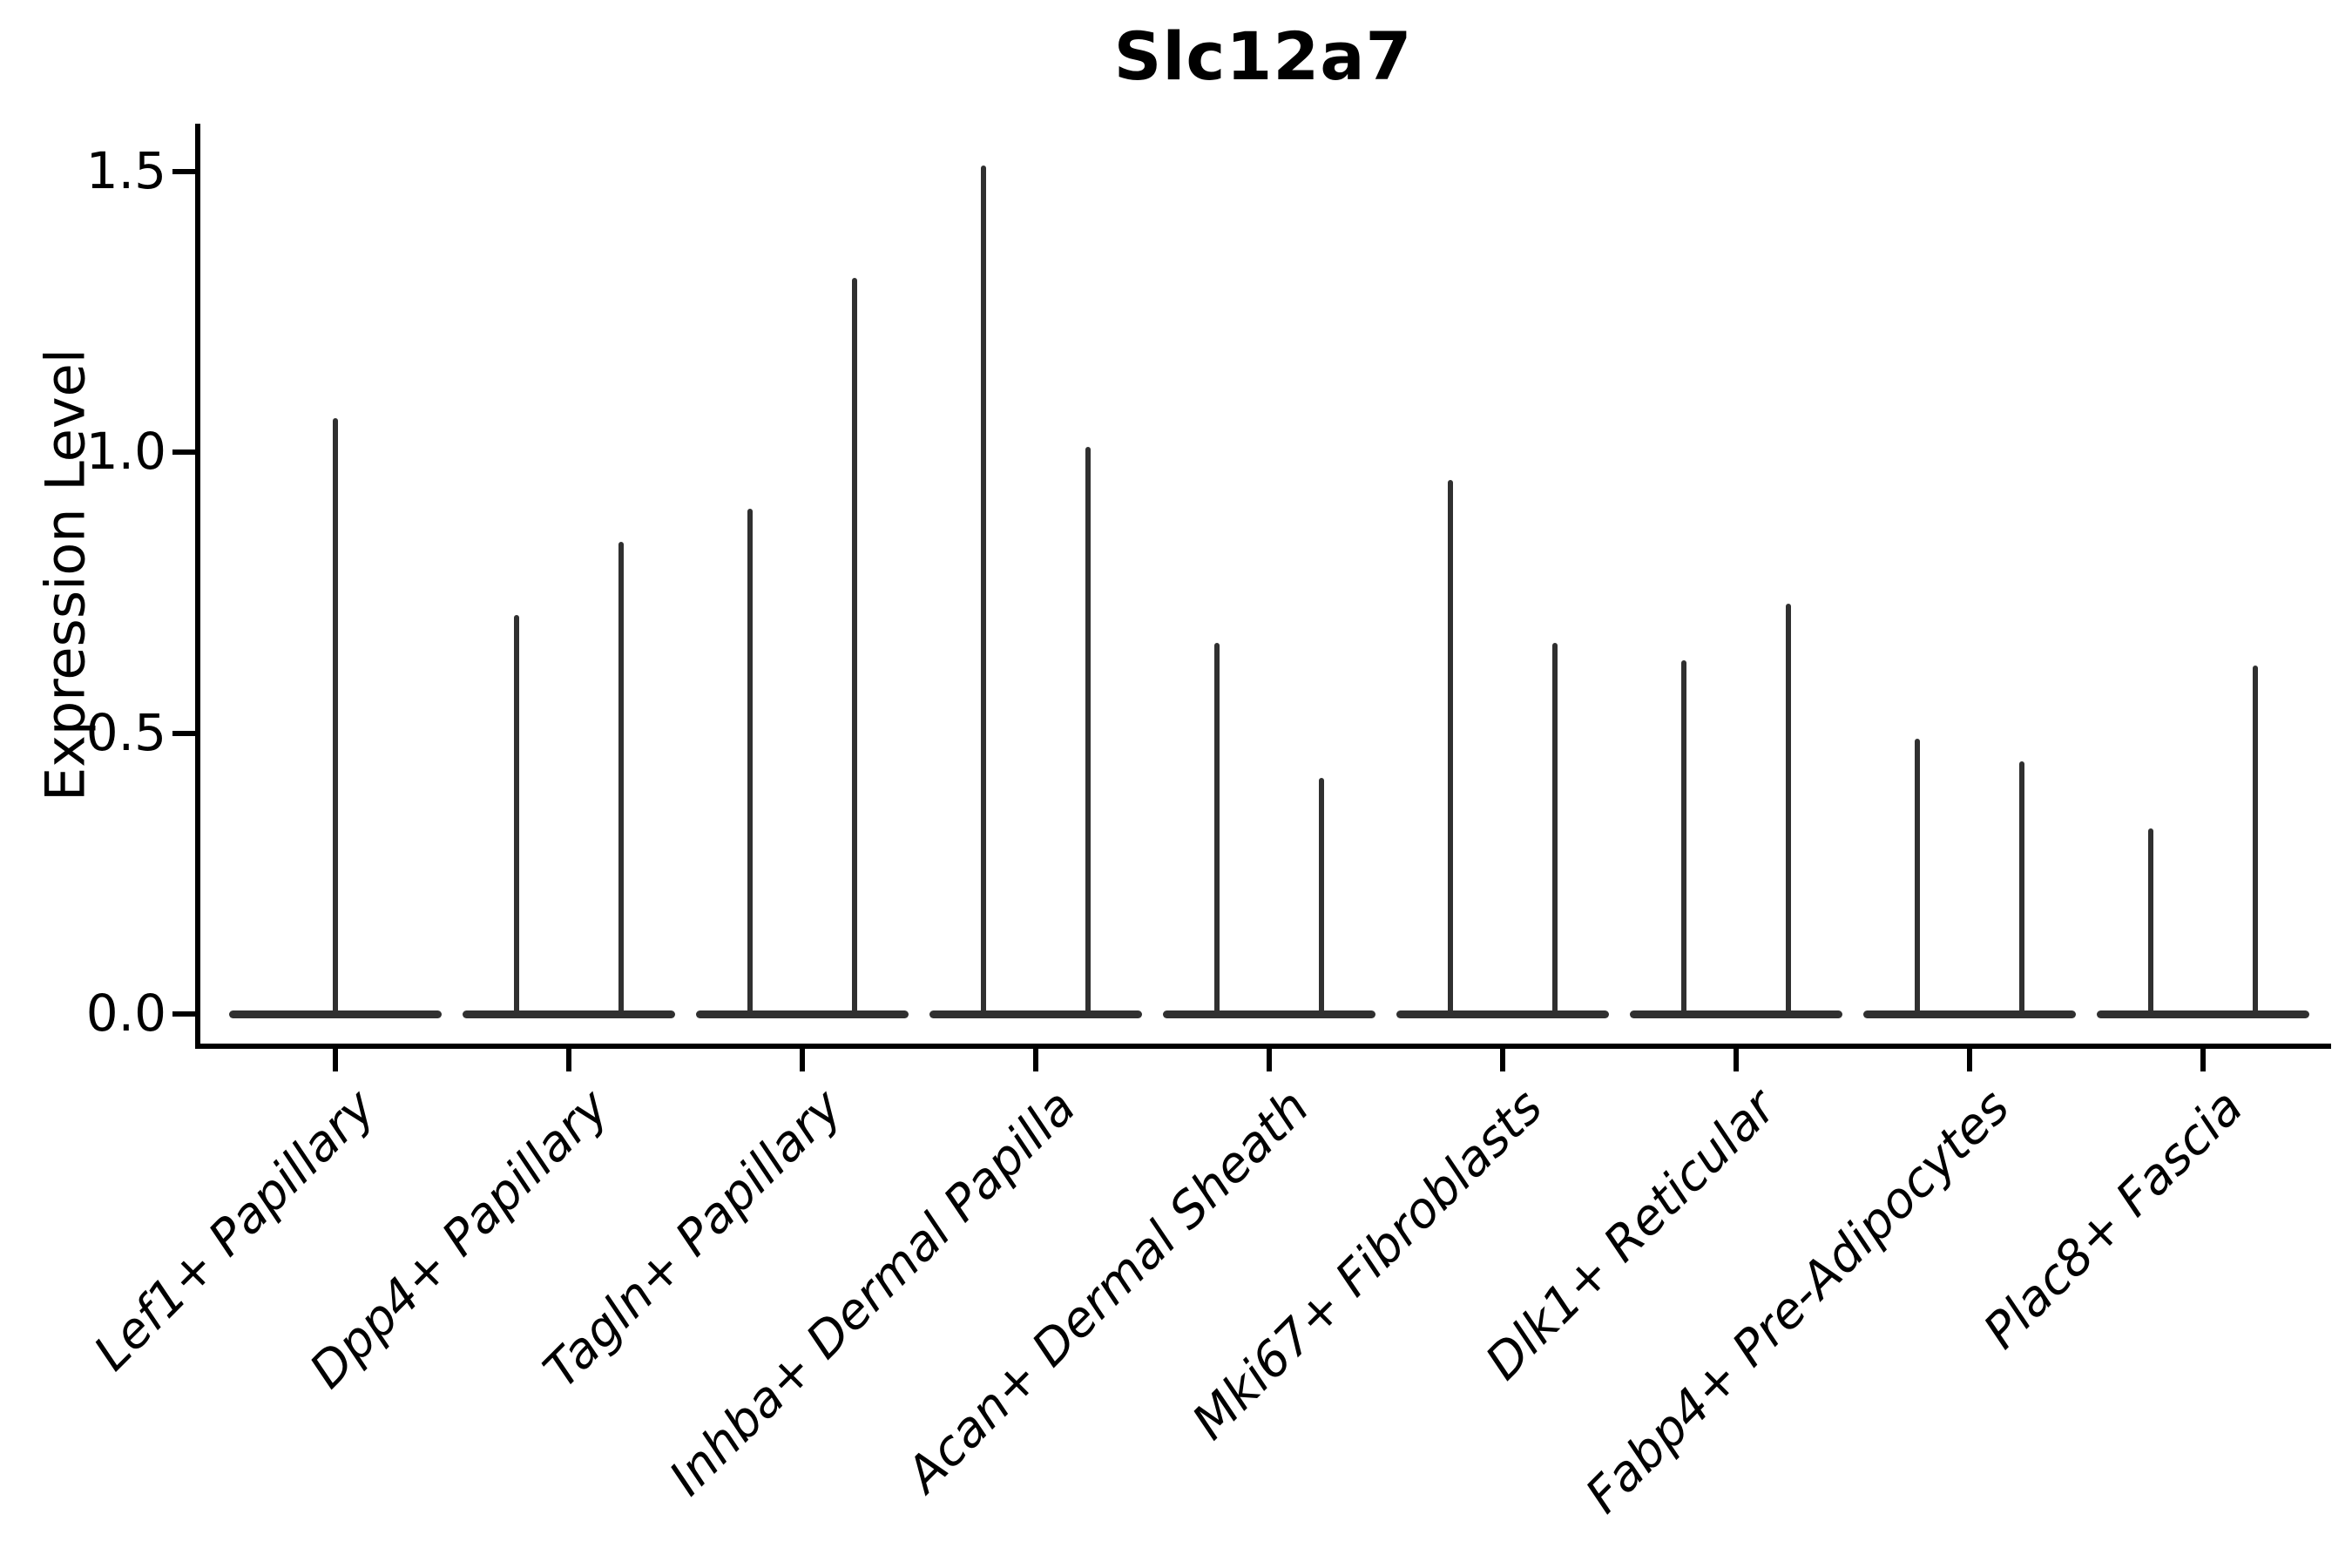 This screenshot has height=1568, width=2352. I want to click on y-tick-label: 1.0, so click(125, 451).